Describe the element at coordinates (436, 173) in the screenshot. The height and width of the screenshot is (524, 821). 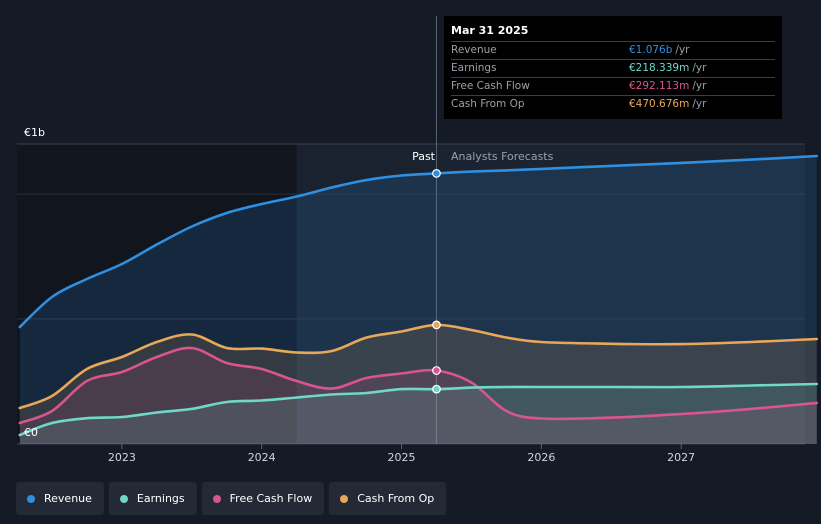
I see `marker-revenue` at that location.